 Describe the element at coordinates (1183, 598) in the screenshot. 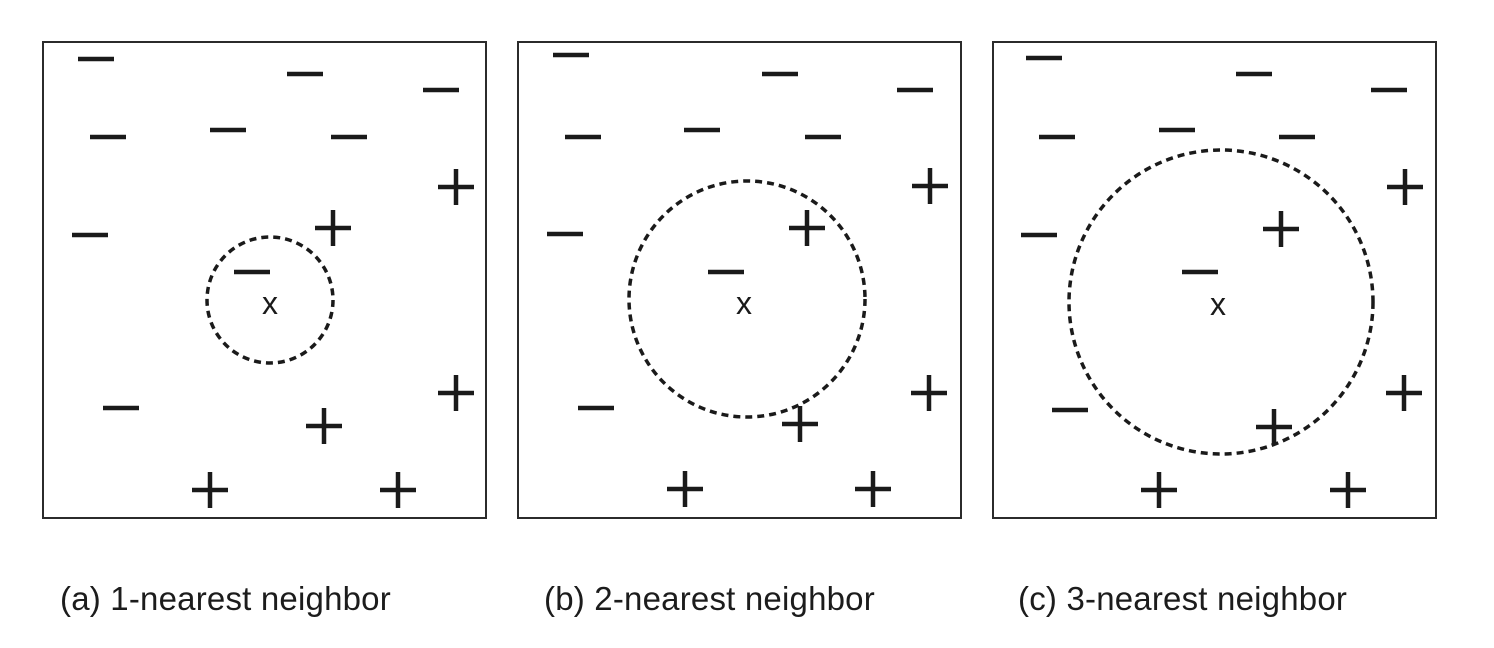

I see `caption-c: (c) 3-nearest neighbor` at that location.